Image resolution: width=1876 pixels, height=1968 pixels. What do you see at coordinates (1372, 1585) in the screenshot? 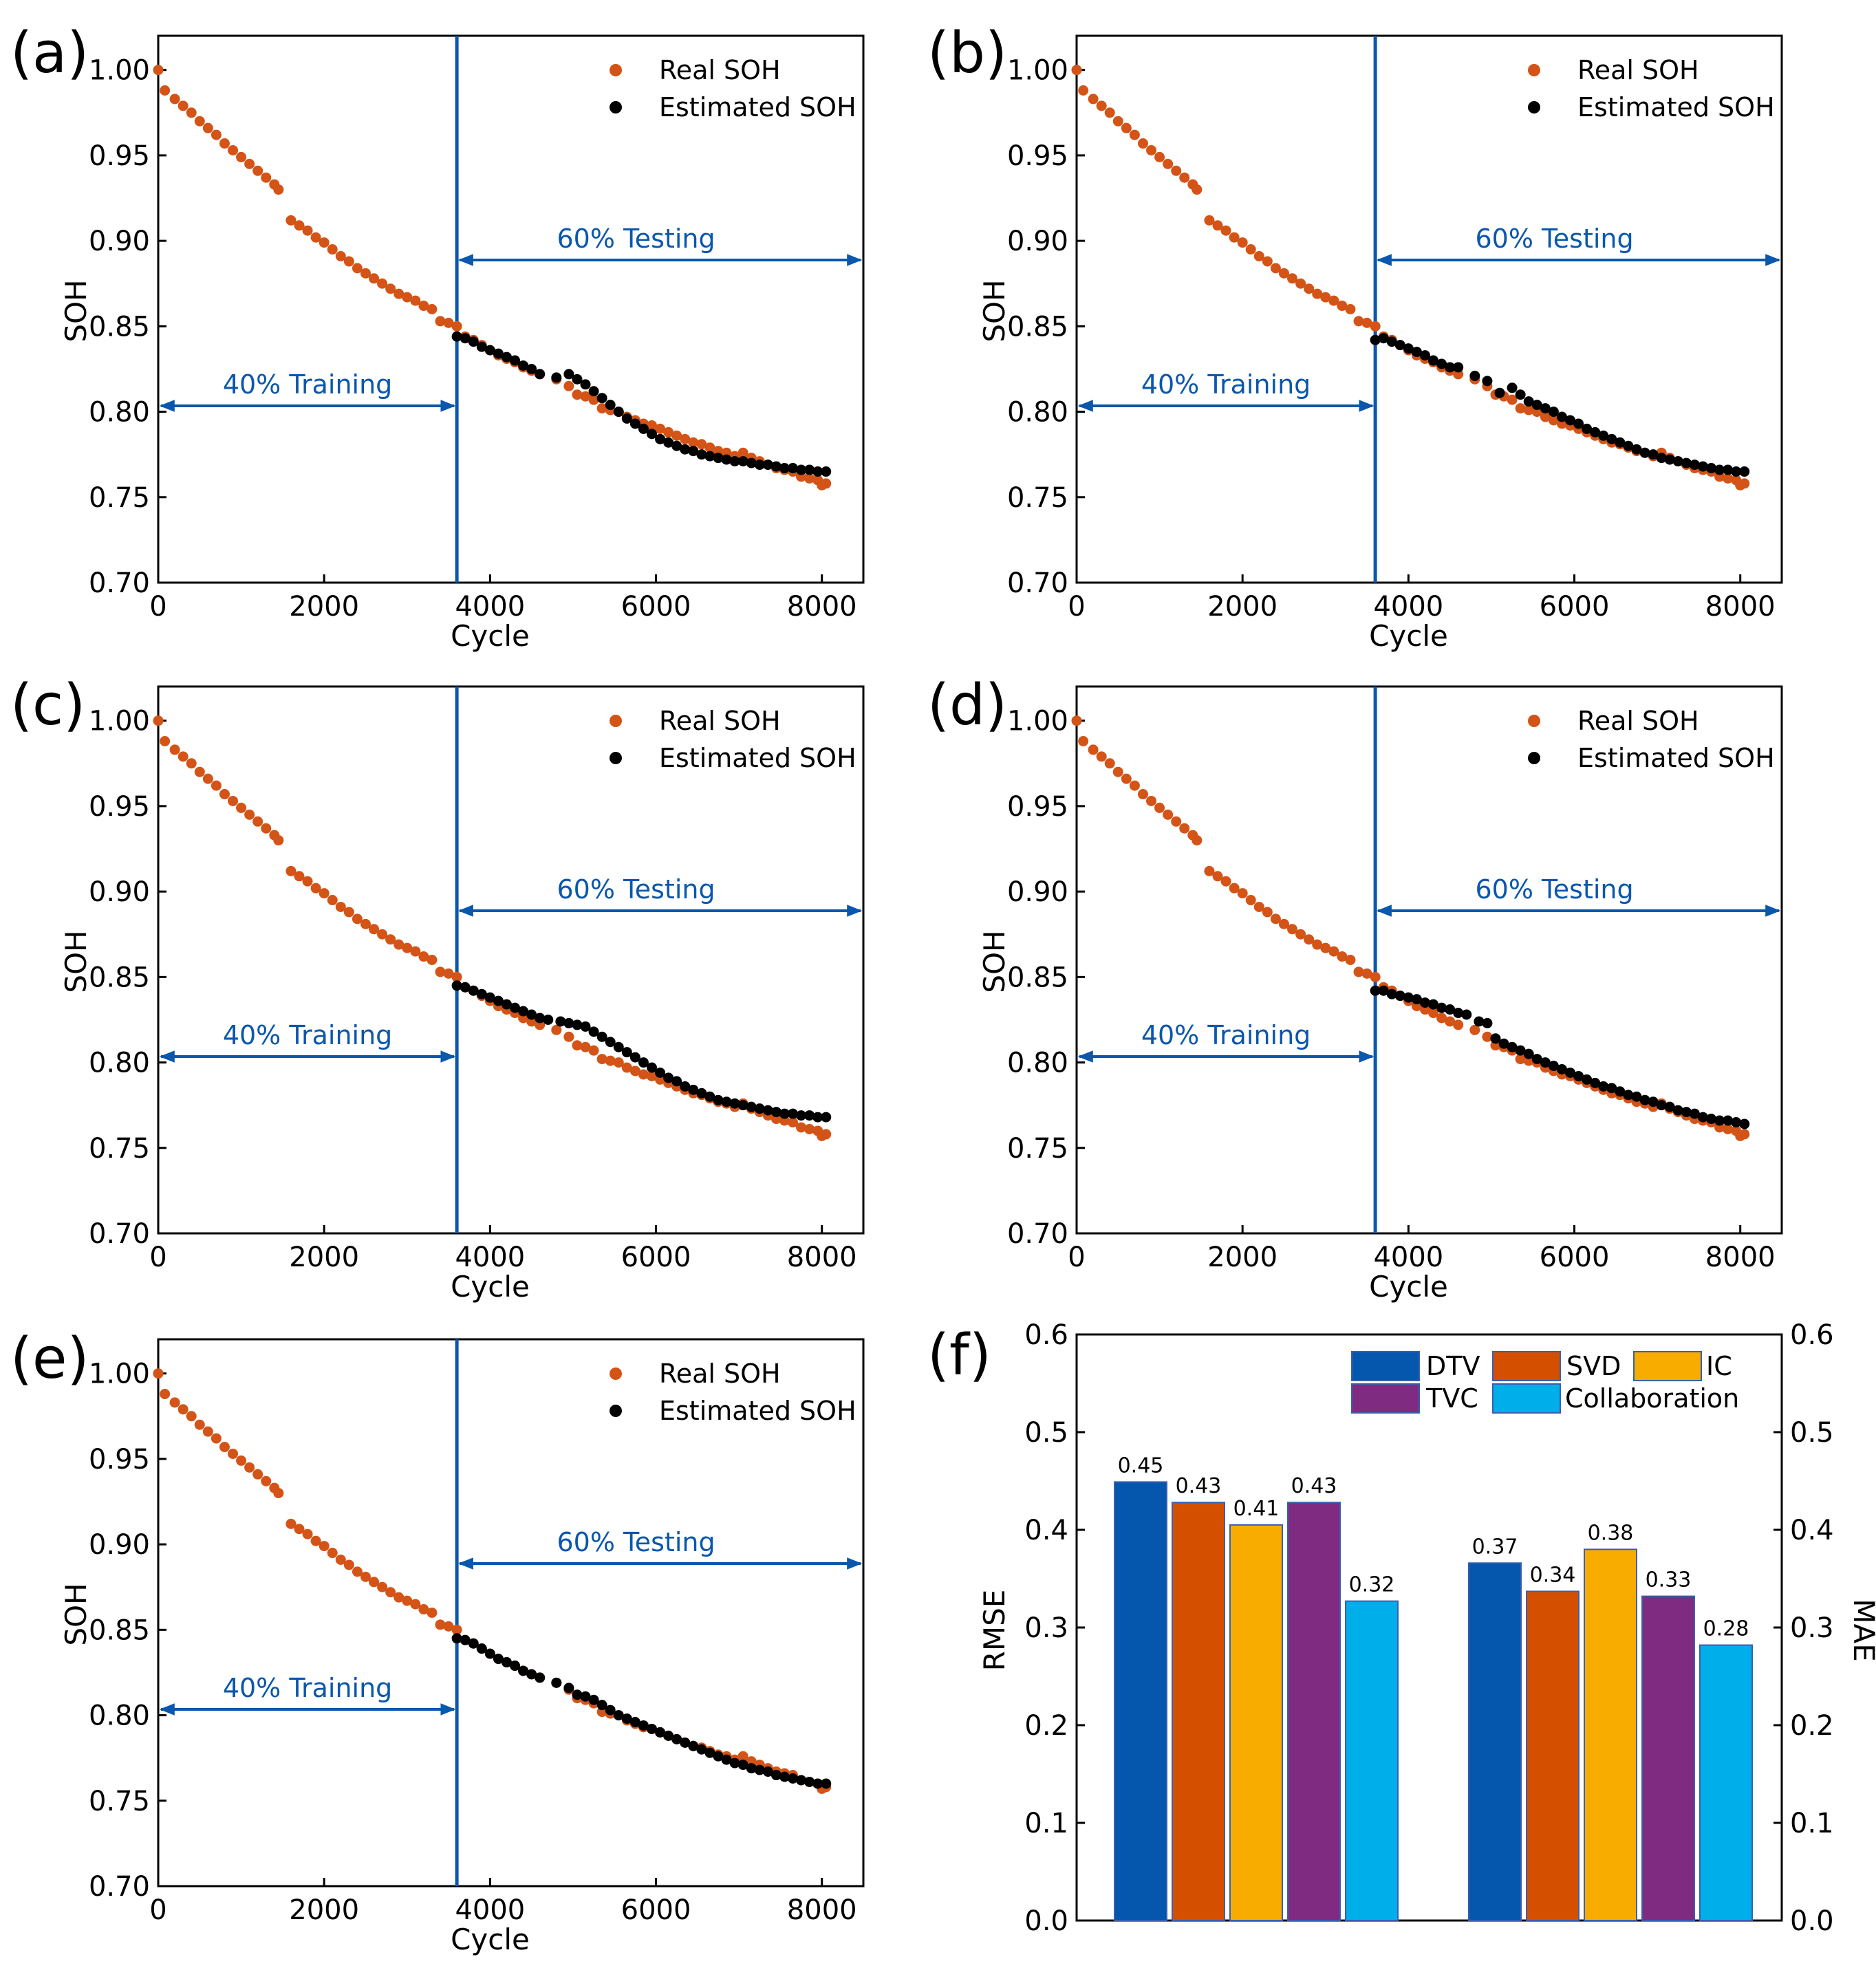
I see `bar-value-label: 0.32` at bounding box center [1372, 1585].